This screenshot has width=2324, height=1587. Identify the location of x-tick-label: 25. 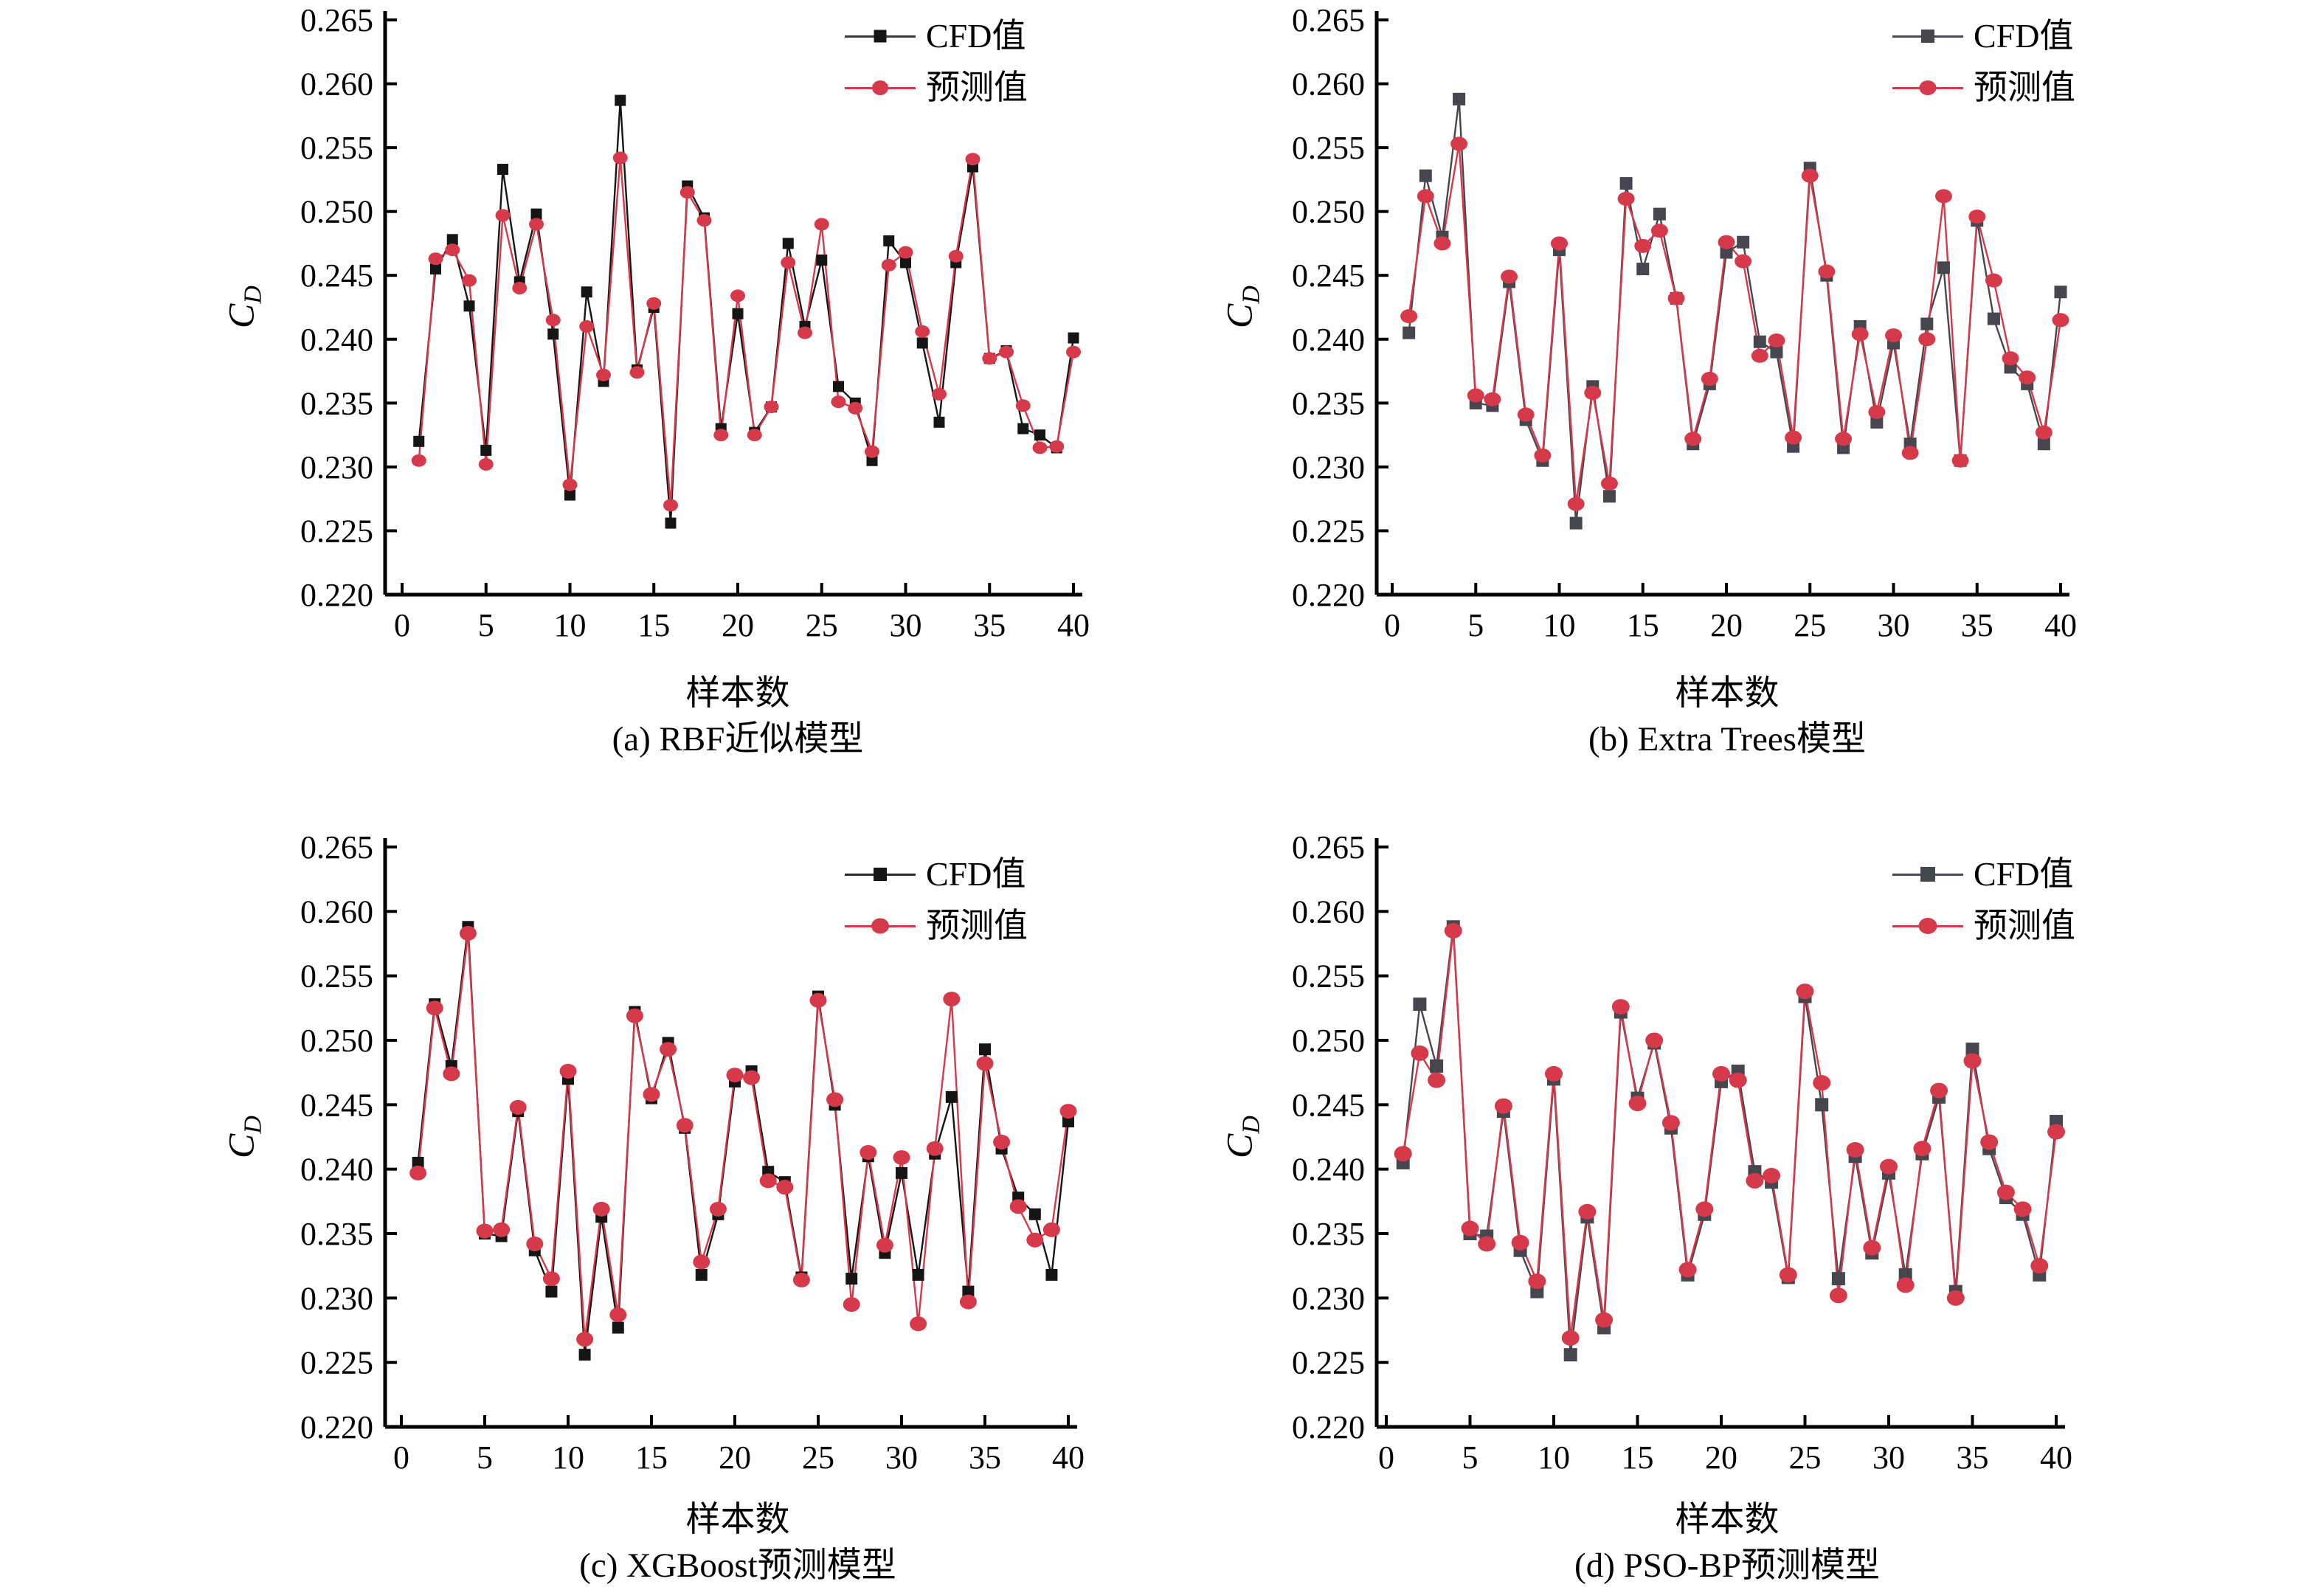
(1805, 1457).